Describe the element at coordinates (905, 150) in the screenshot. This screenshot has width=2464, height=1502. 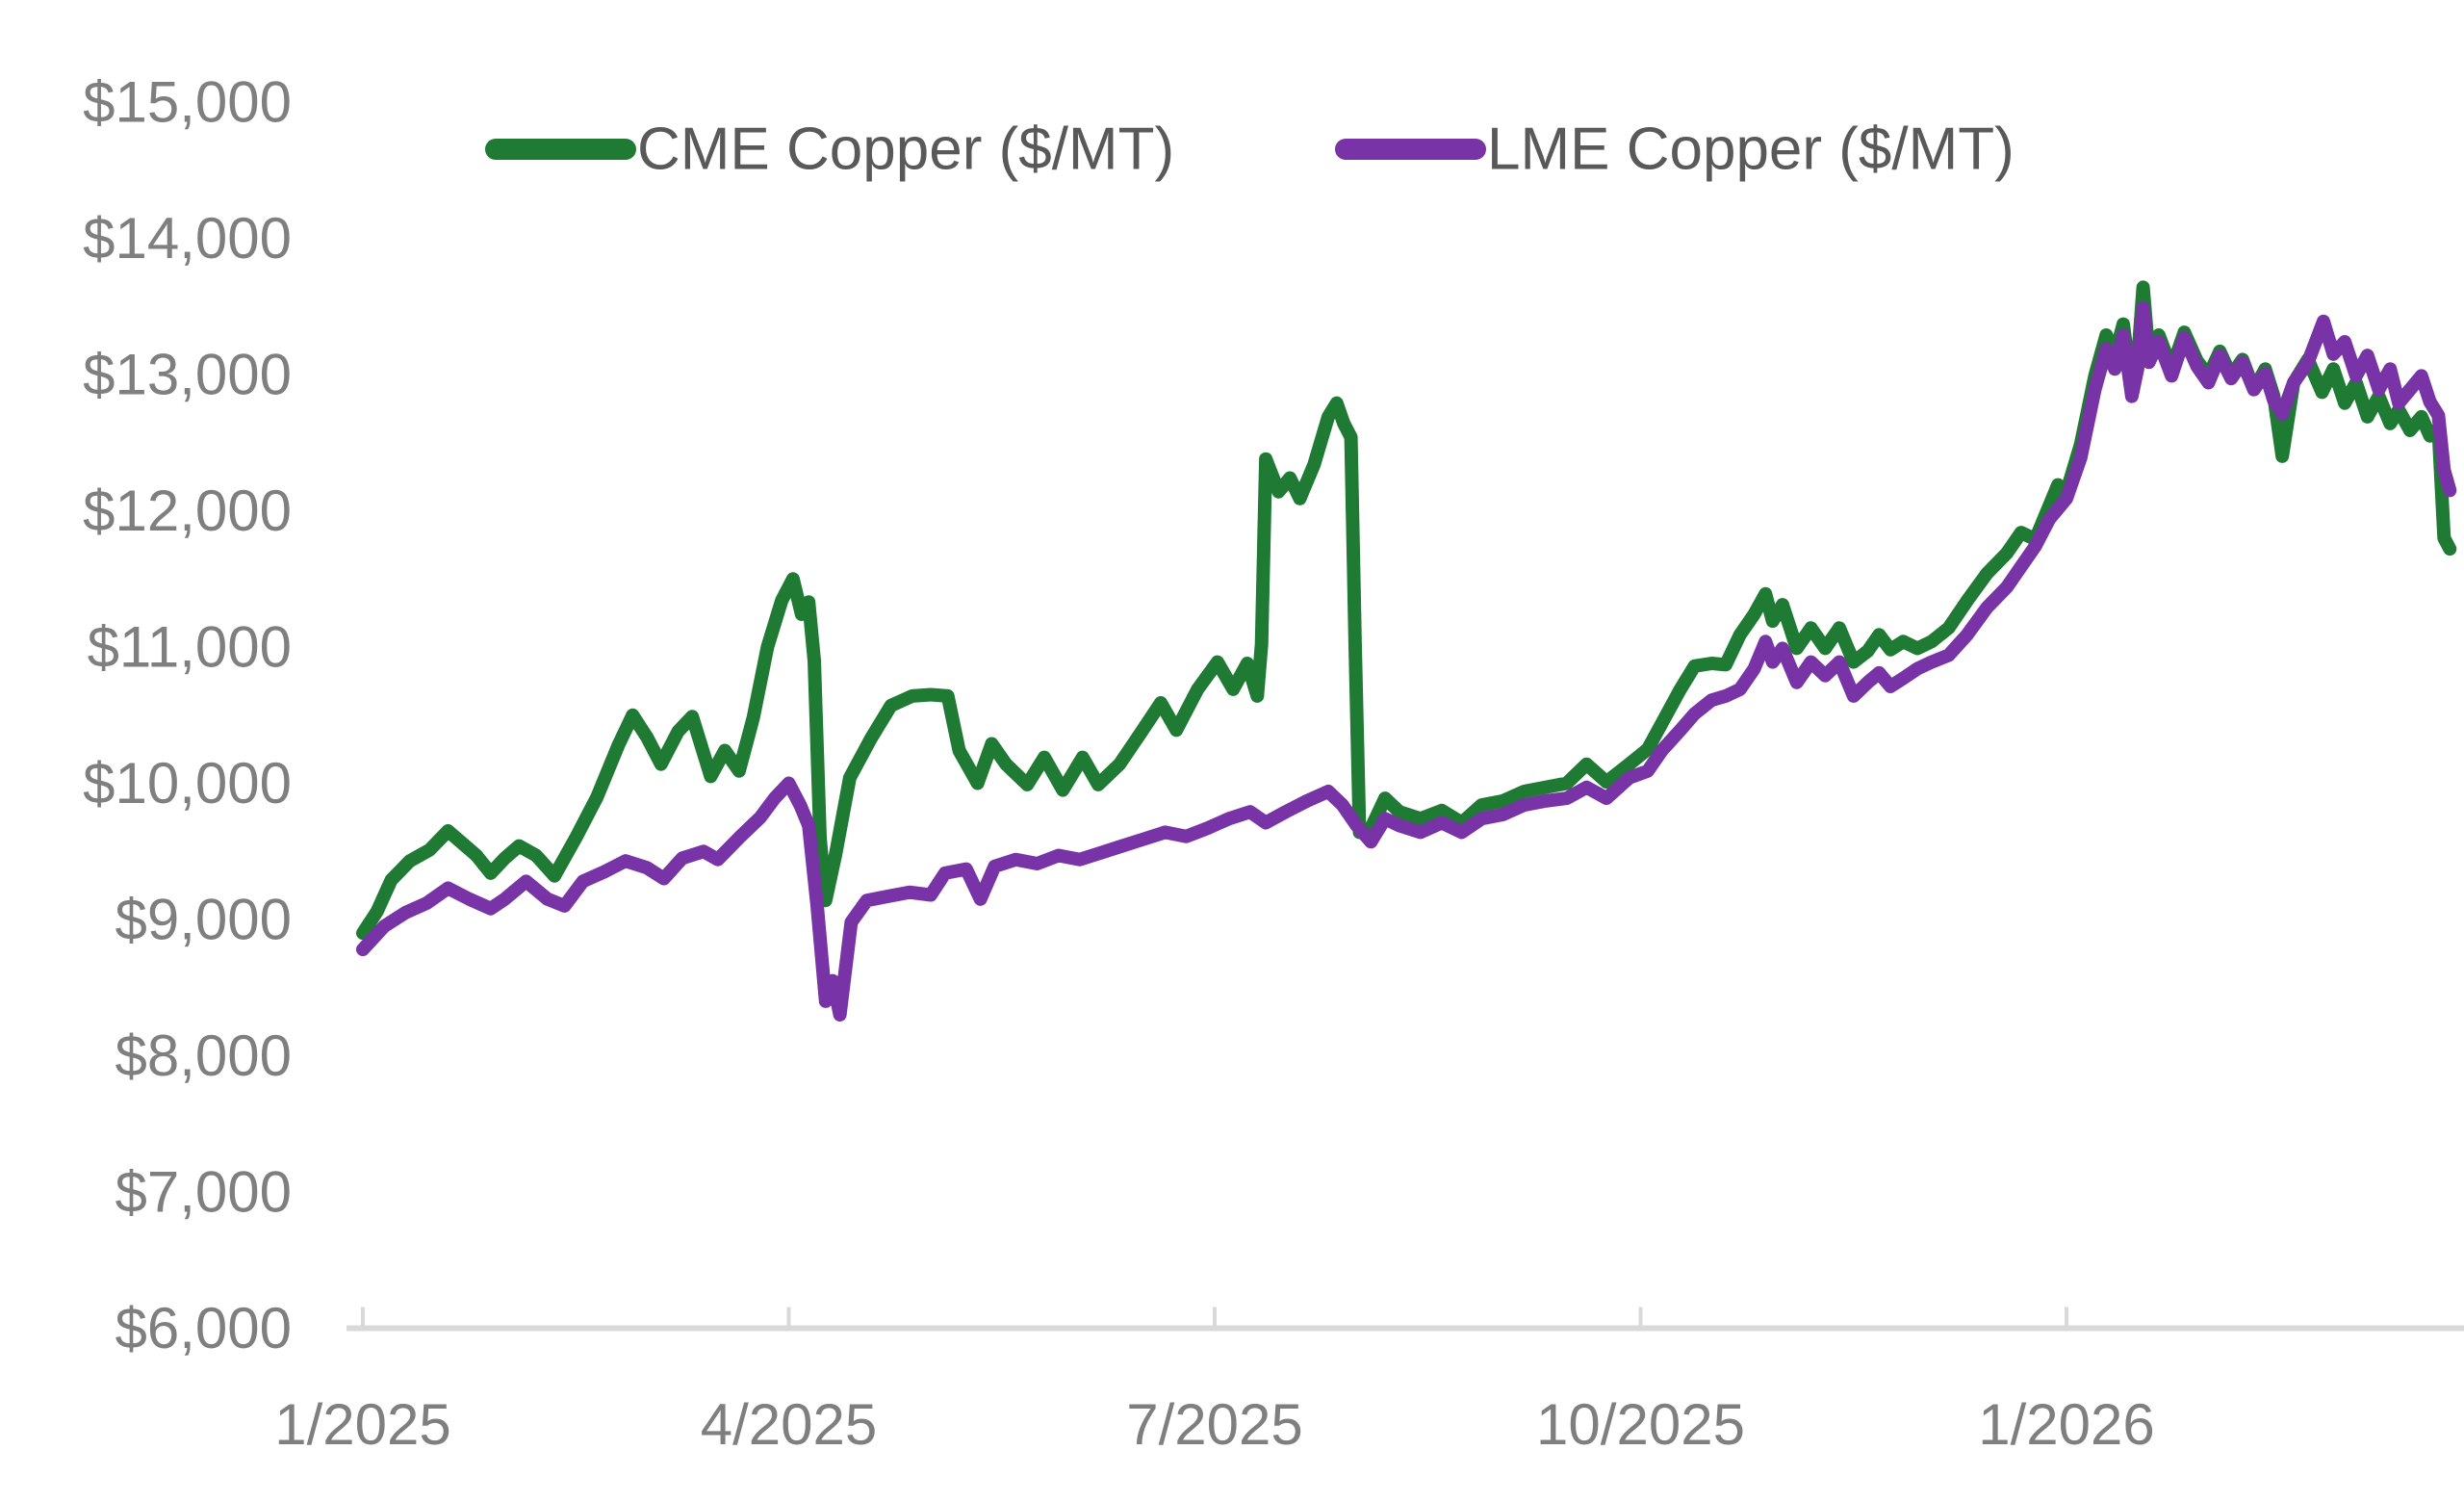
I see `legend-label-cme: CME Copper ($/MT)` at that location.